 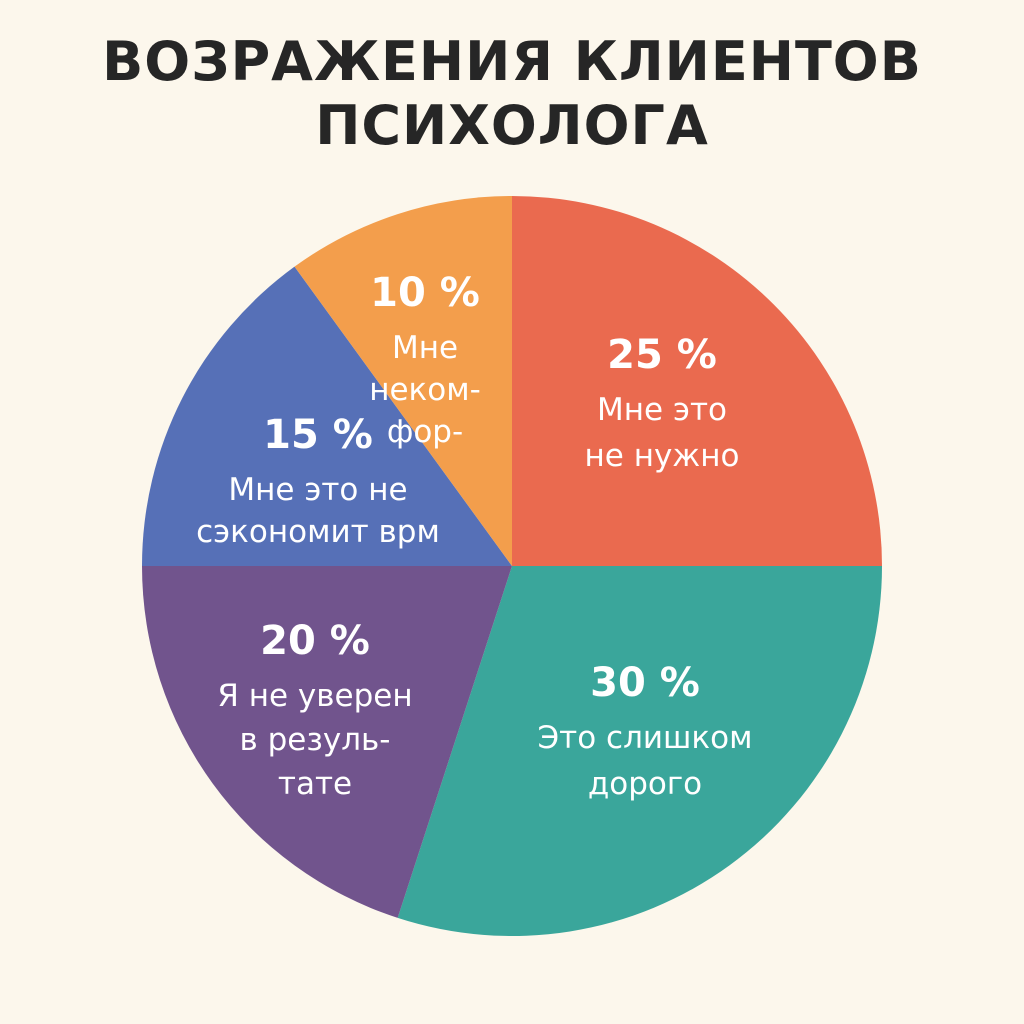 I want to click on slice-category-label: Это слишком, so click(x=645, y=738).